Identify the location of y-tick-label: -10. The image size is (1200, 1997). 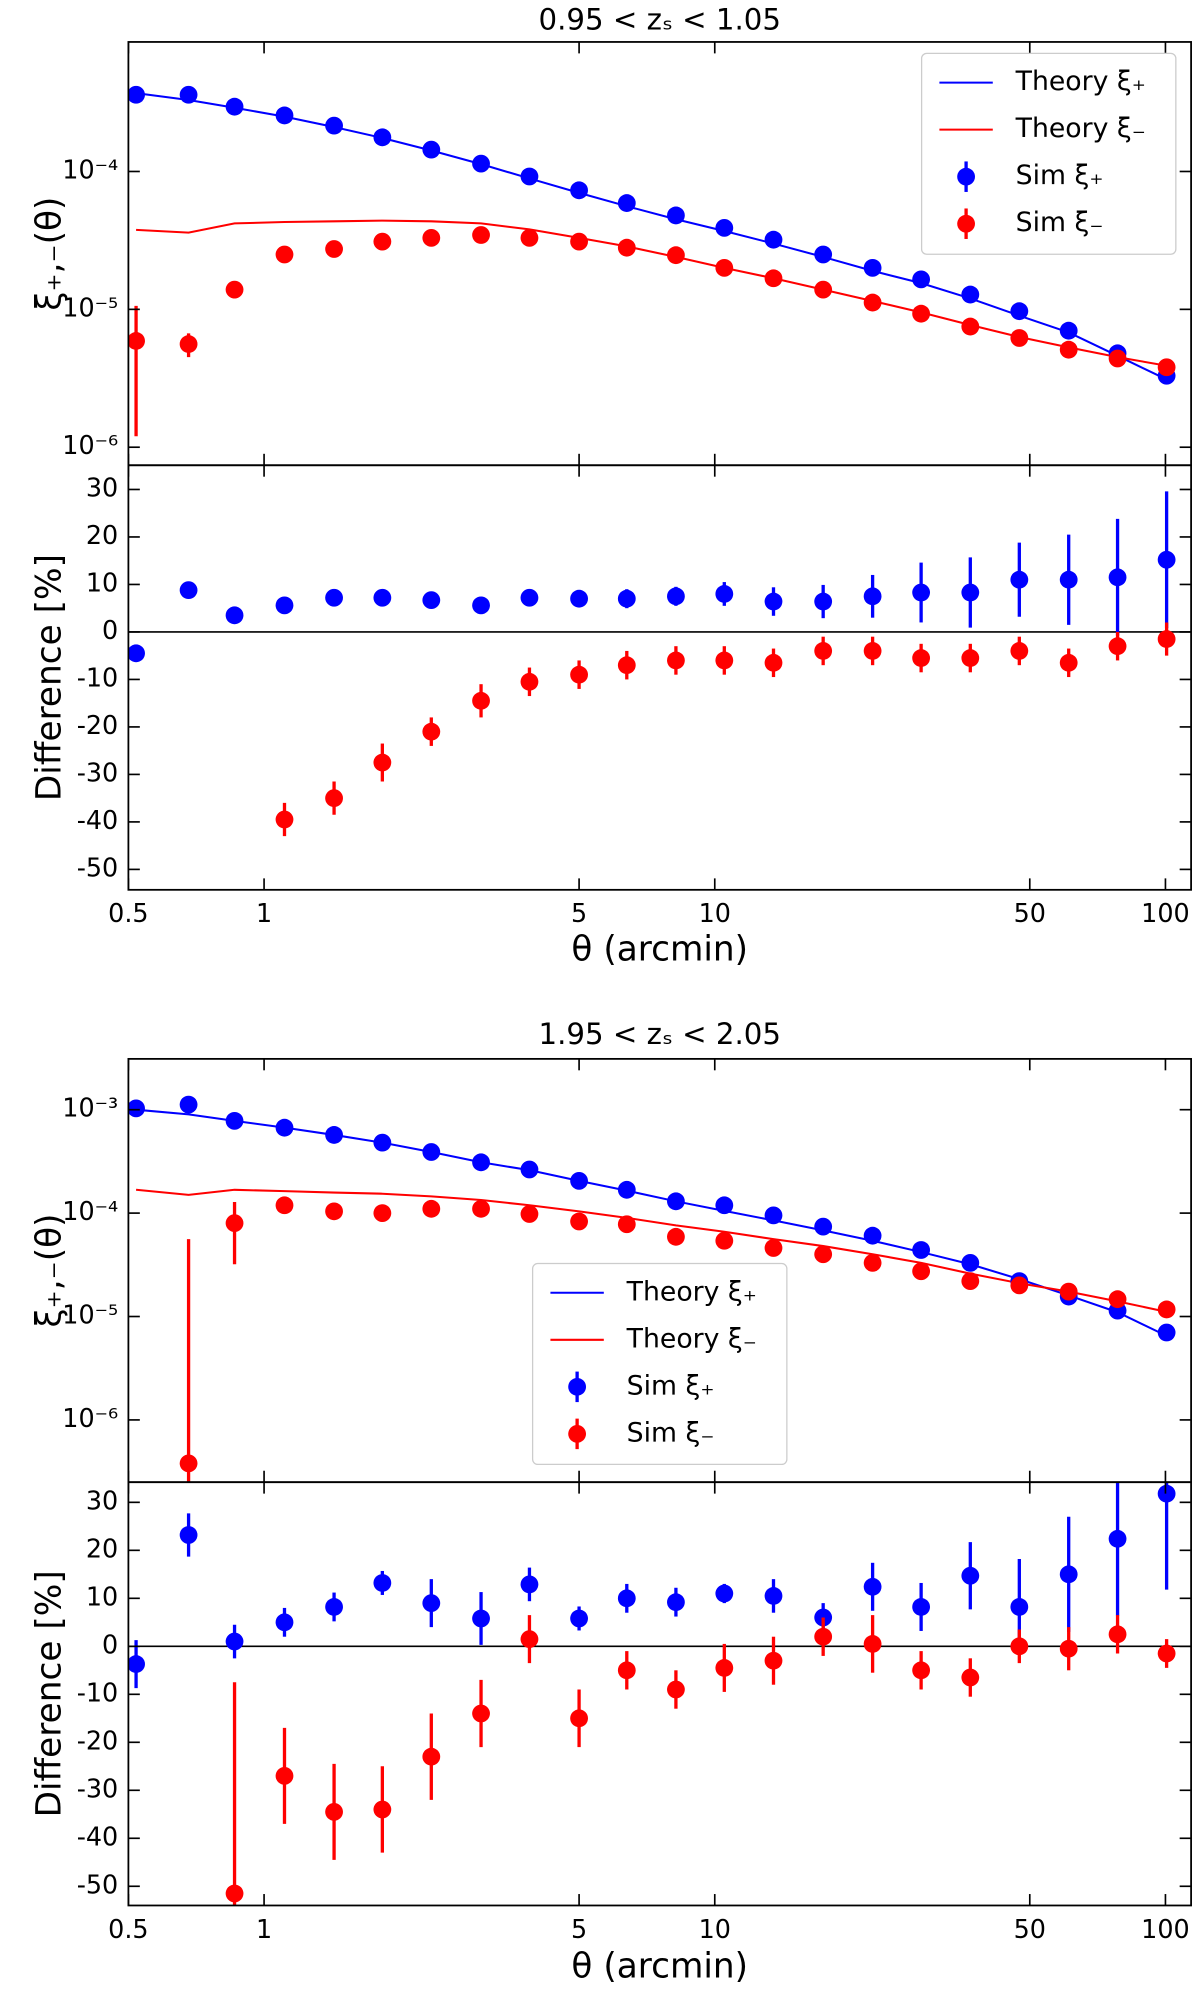
(98, 677).